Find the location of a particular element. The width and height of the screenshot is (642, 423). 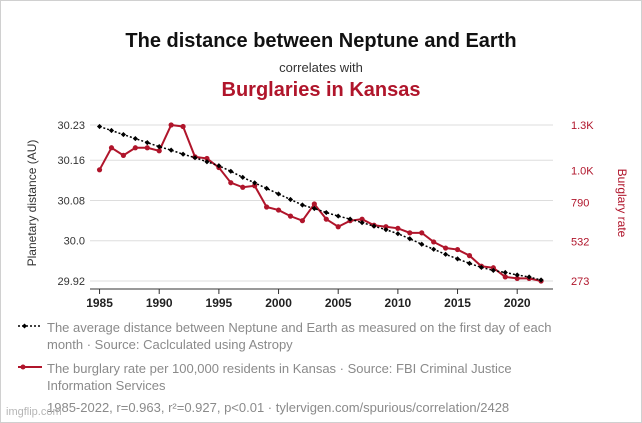

y-left-axis-label: Planetary distance (AU) is located at coordinates (32, 203).